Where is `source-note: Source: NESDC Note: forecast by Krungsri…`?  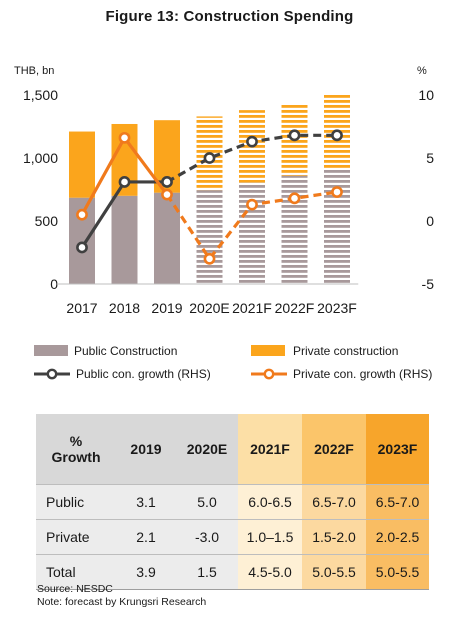 source-note: Source: NESDC Note: forecast by Krungsri… is located at coordinates (121, 596).